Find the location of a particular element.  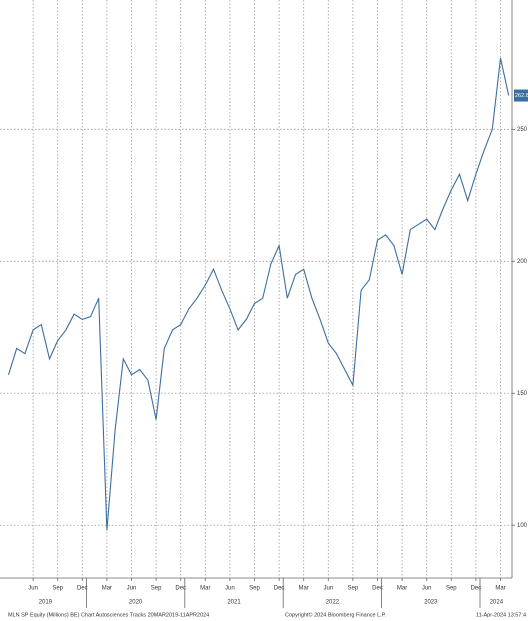

last-value-box is located at coordinates (521, 95).